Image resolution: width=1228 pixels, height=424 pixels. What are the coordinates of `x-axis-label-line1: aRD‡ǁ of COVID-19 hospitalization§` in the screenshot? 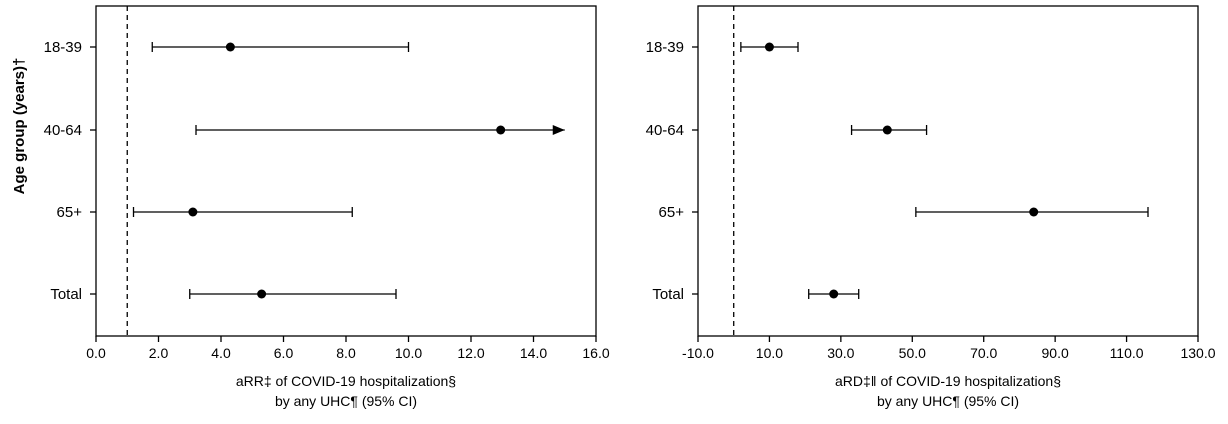 It's located at (948, 381).